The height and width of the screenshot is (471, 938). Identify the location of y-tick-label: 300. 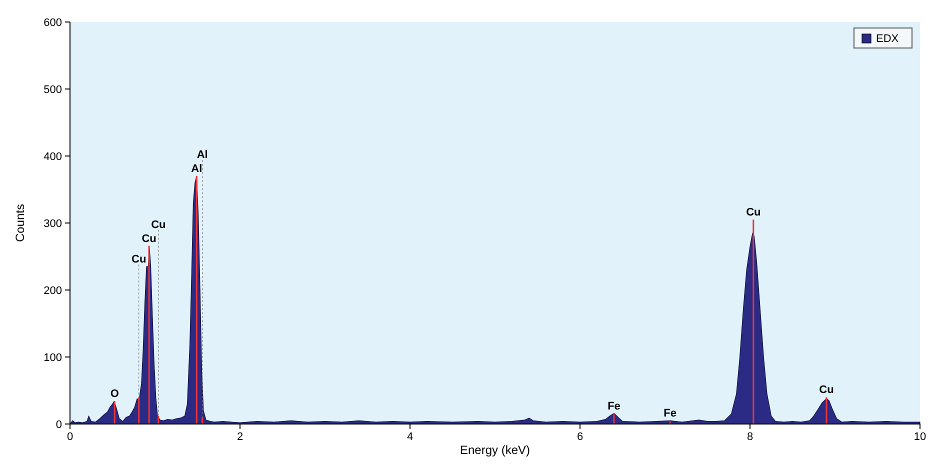
(53, 224).